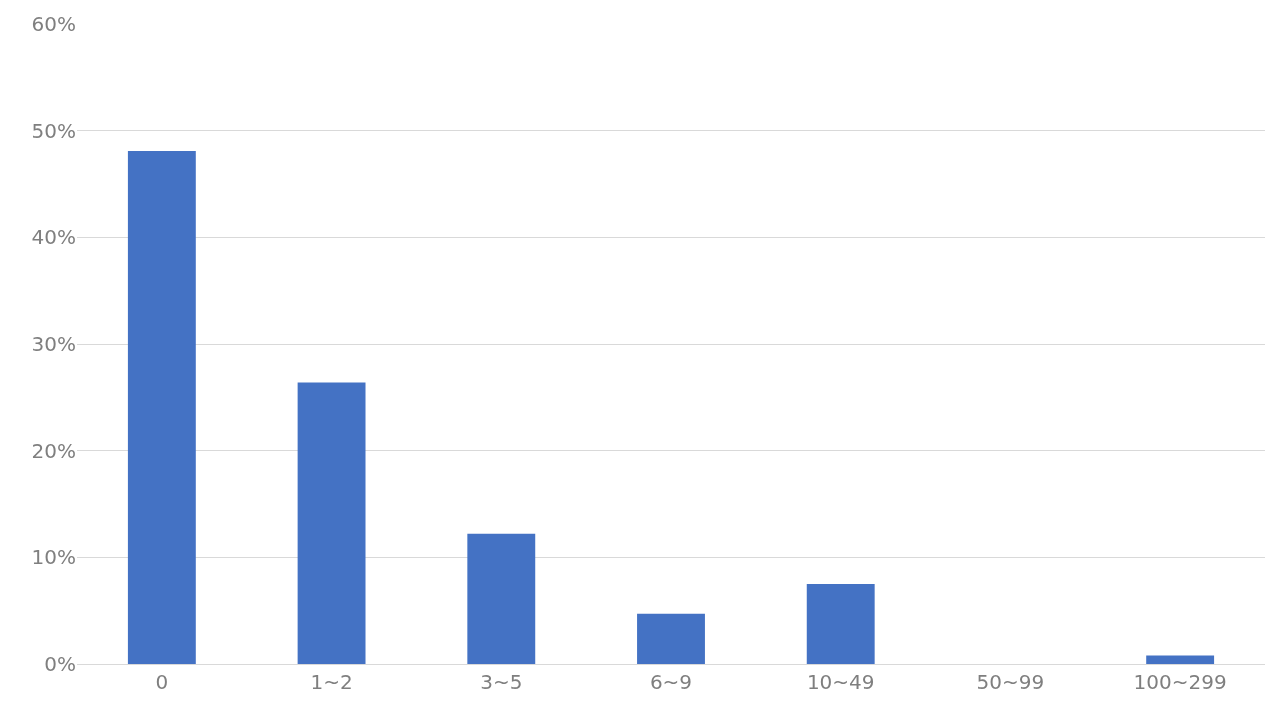 The width and height of the screenshot is (1280, 720). What do you see at coordinates (1010, 682) in the screenshot?
I see `x-tick-label: 50~99` at bounding box center [1010, 682].